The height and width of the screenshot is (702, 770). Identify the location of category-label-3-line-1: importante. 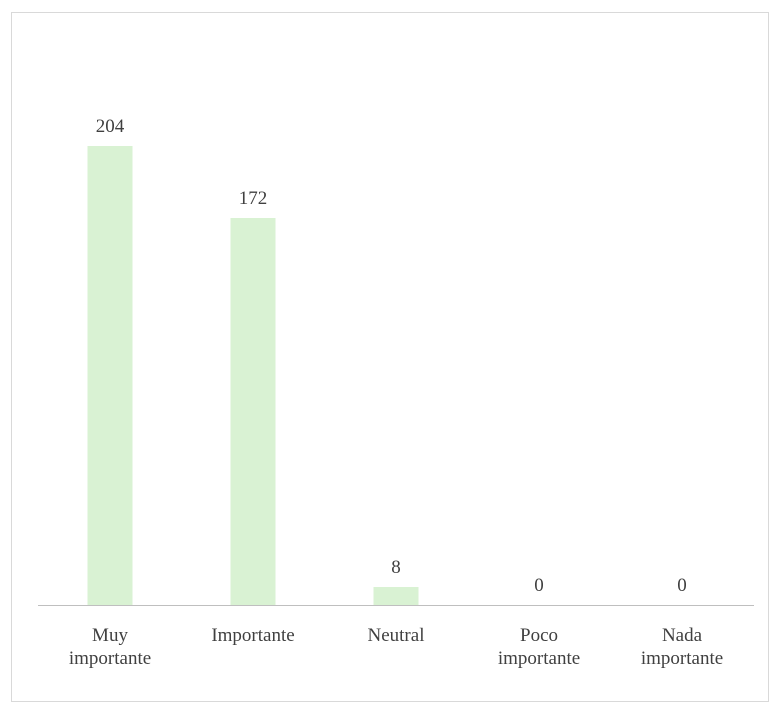
(539, 658).